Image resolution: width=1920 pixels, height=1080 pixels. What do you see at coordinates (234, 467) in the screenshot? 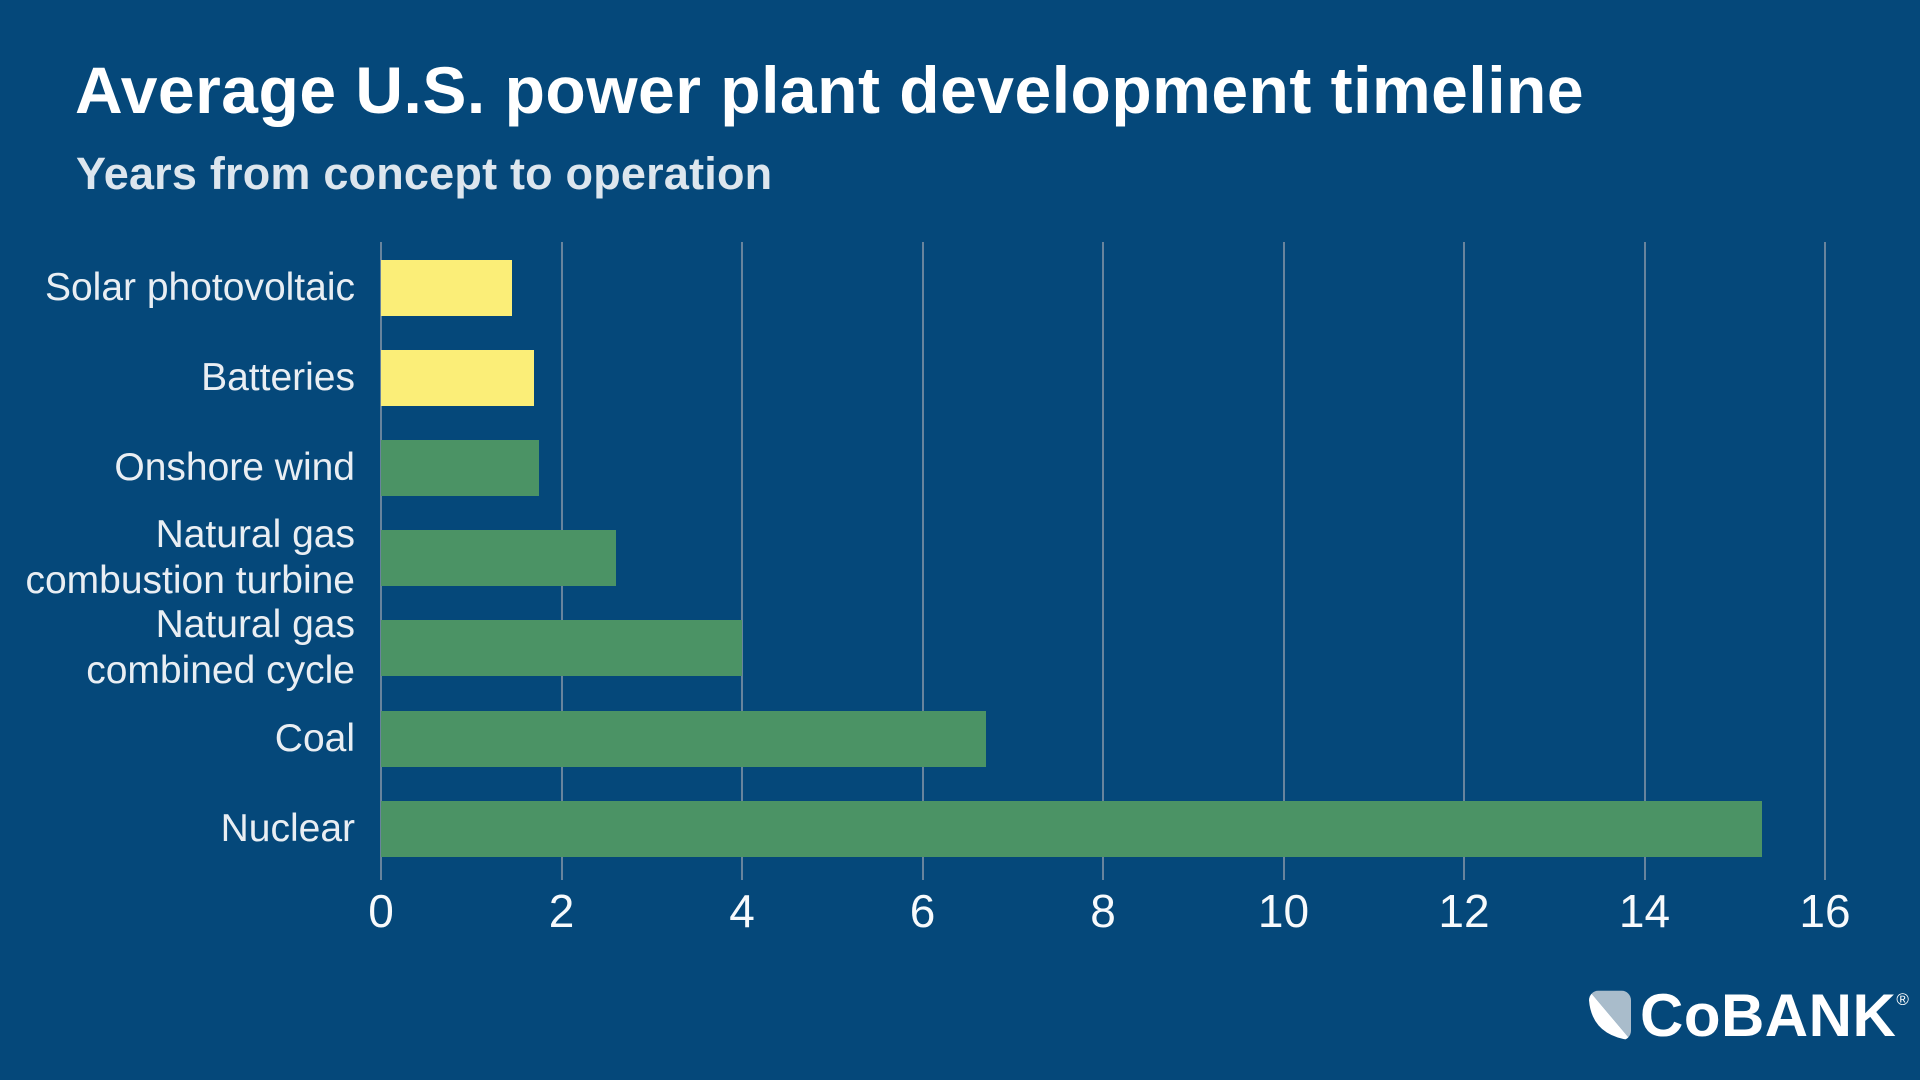
I see `category-label-onshore-wind: Onshore wind` at bounding box center [234, 467].